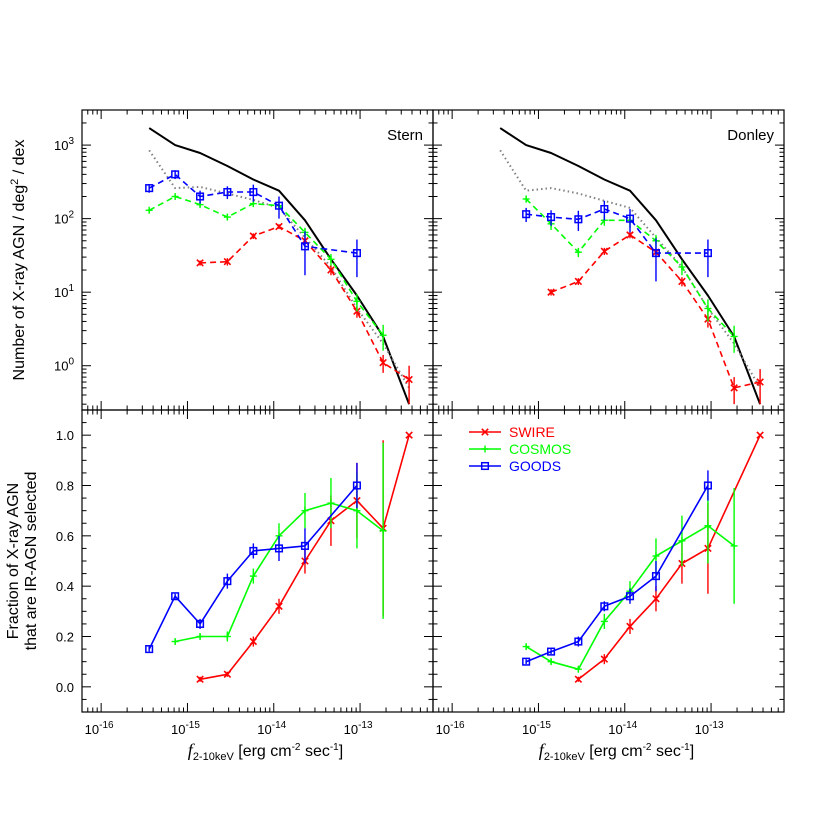 Image resolution: width=830 pixels, height=830 pixels. What do you see at coordinates (64, 218) in the screenshot?
I see `y-tick-label: 102` at bounding box center [64, 218].